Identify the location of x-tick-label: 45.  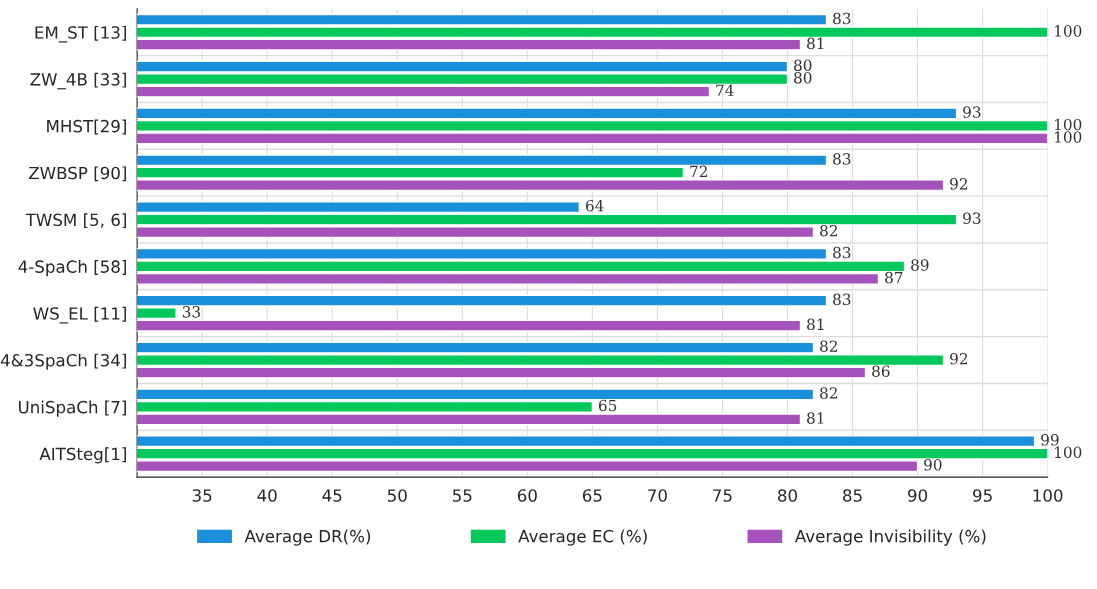
(332, 495).